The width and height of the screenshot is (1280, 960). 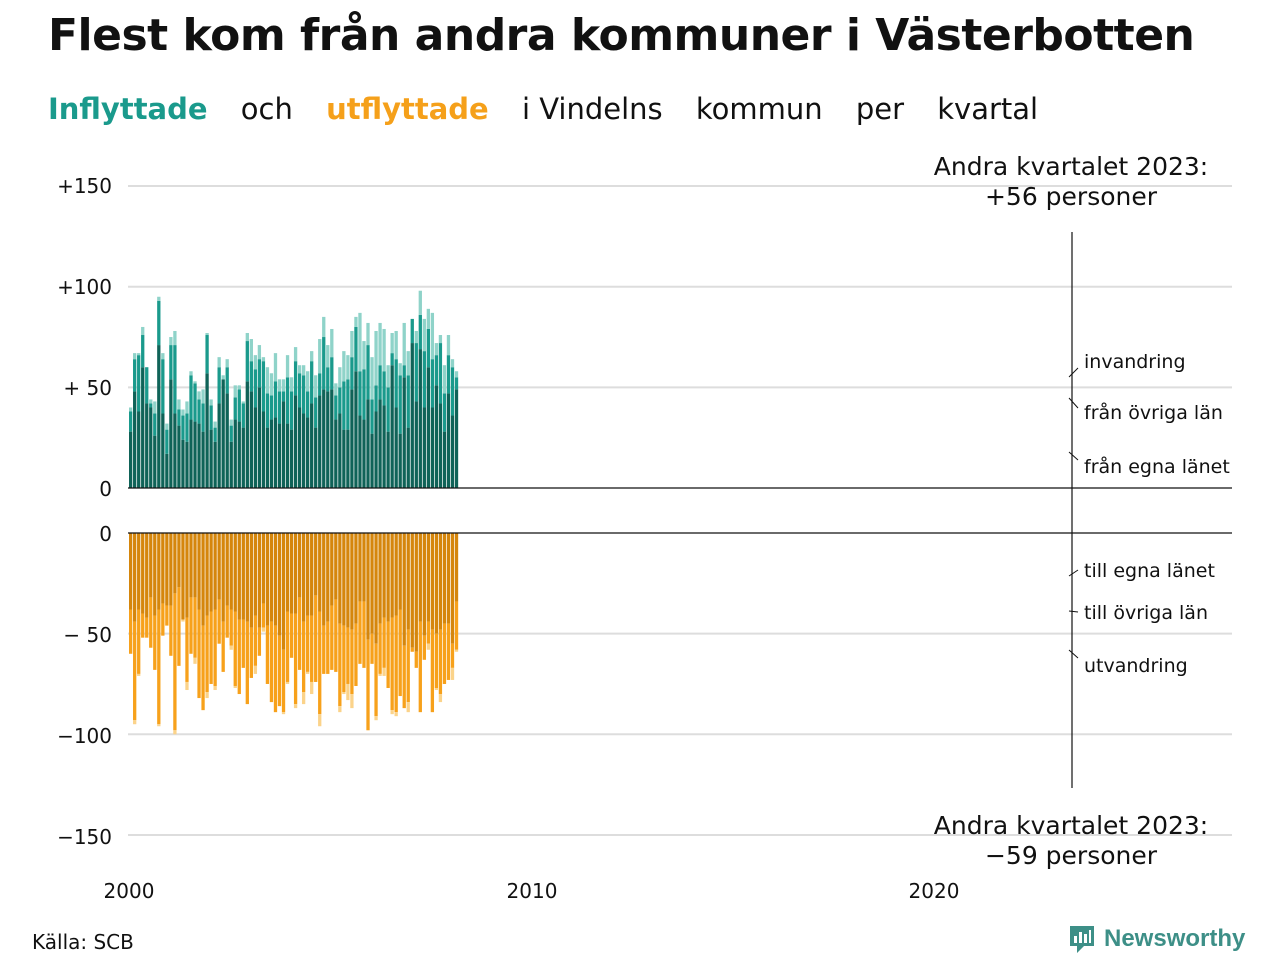 I want to click on subtitle-och: och, so click(x=266, y=109).